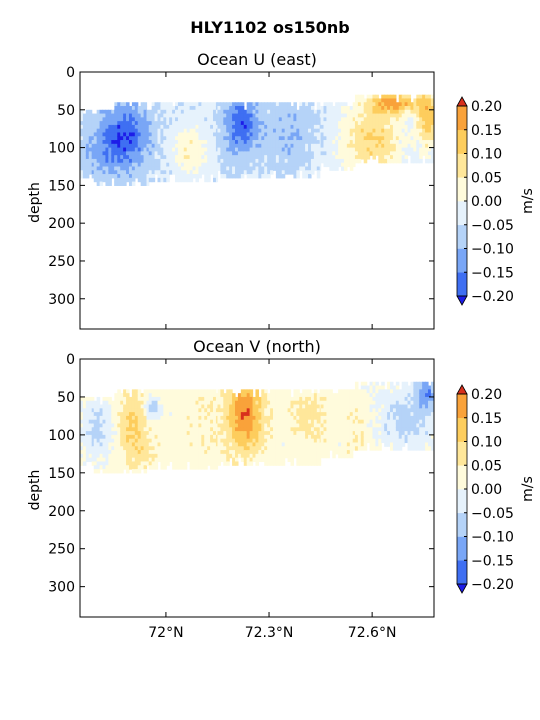  Describe the element at coordinates (66, 111) in the screenshot. I see `y-tick-label: 50` at that location.